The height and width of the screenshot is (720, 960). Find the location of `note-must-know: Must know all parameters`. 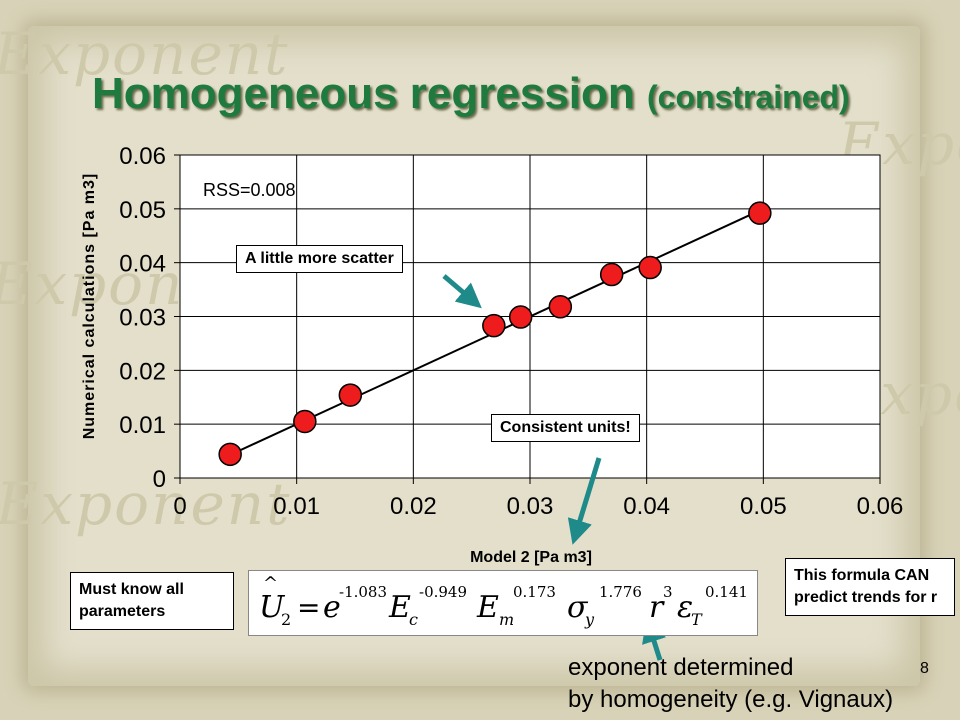

note-must-know: Must know all parameters is located at coordinates (152, 601).